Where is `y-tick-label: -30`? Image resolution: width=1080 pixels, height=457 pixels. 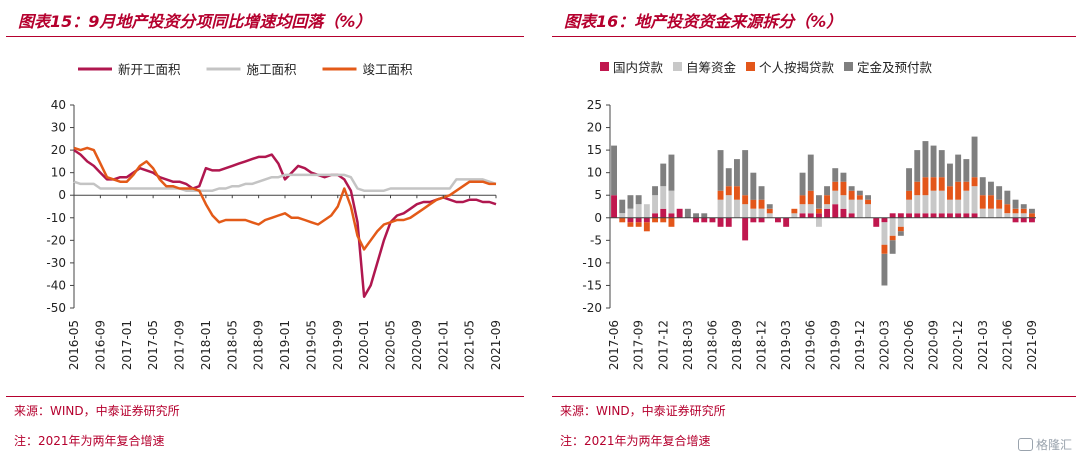
y-tick-label: -30 is located at coordinates (56, 263).